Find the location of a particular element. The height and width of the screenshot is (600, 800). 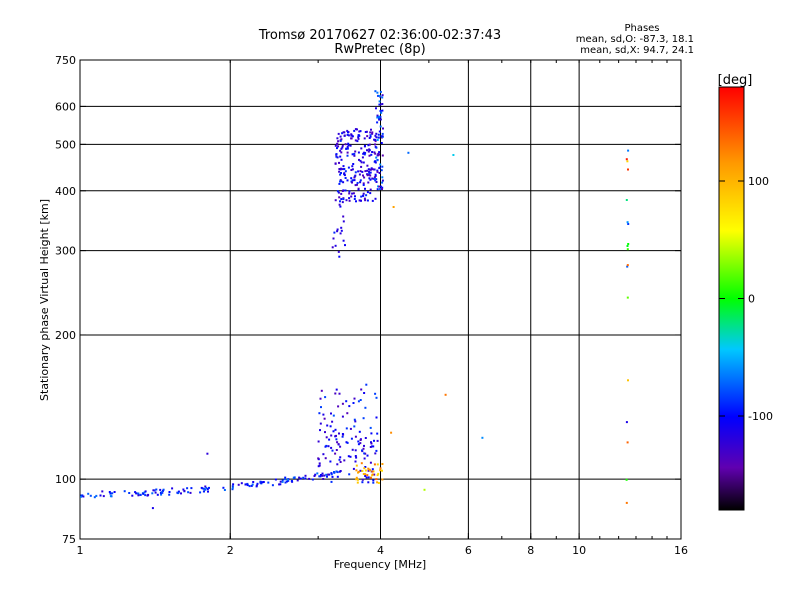

y-tick-label: 750 is located at coordinates (65, 60).